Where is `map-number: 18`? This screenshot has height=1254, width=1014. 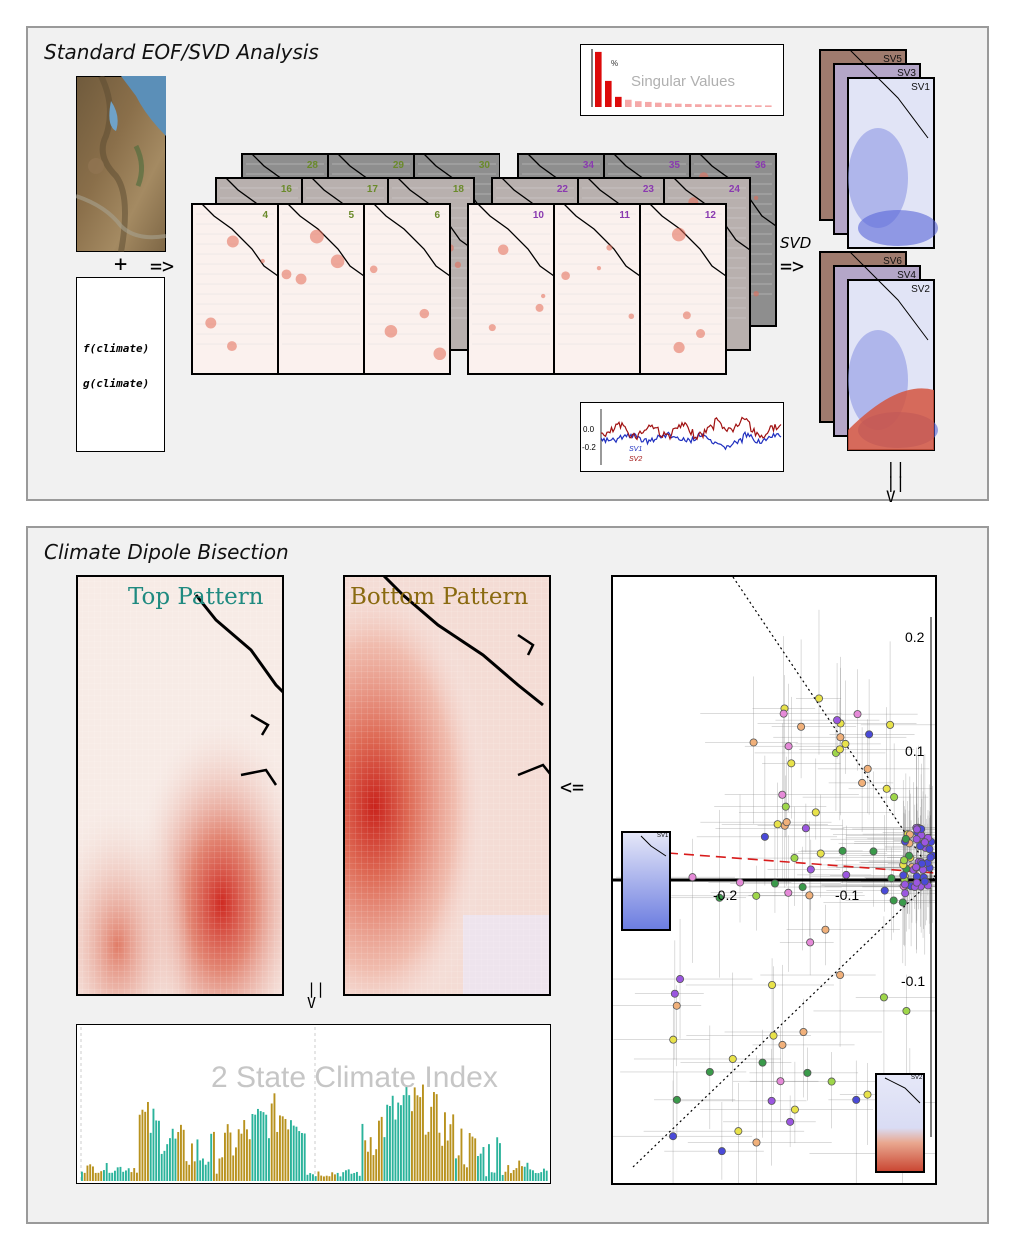 map-number: 18 is located at coordinates (459, 189).